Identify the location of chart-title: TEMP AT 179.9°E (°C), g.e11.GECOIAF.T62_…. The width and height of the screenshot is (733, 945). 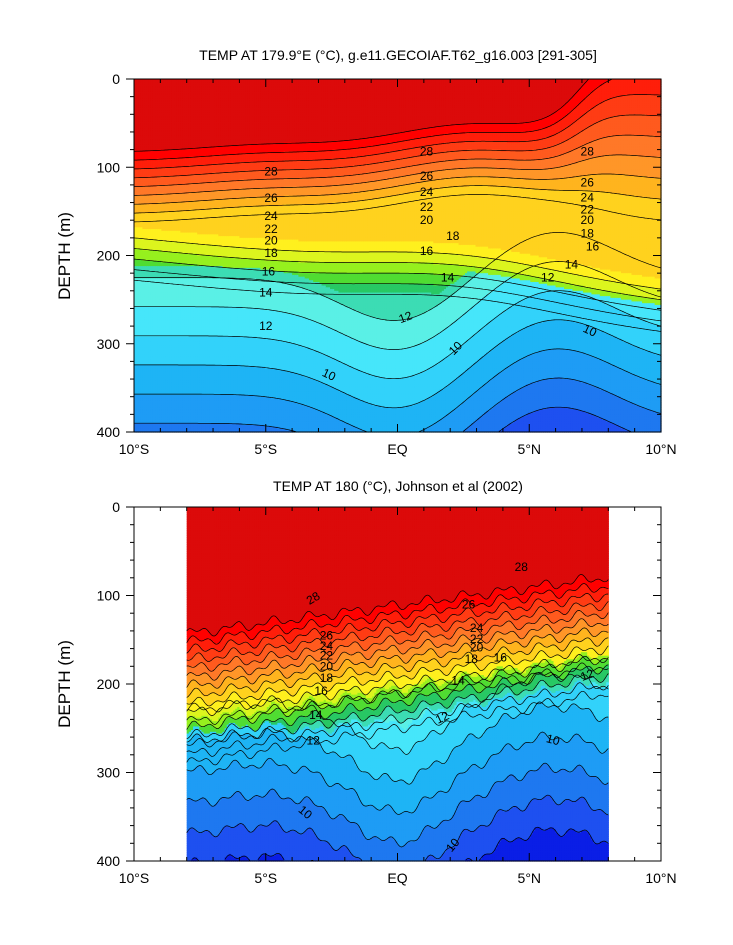
(398, 55).